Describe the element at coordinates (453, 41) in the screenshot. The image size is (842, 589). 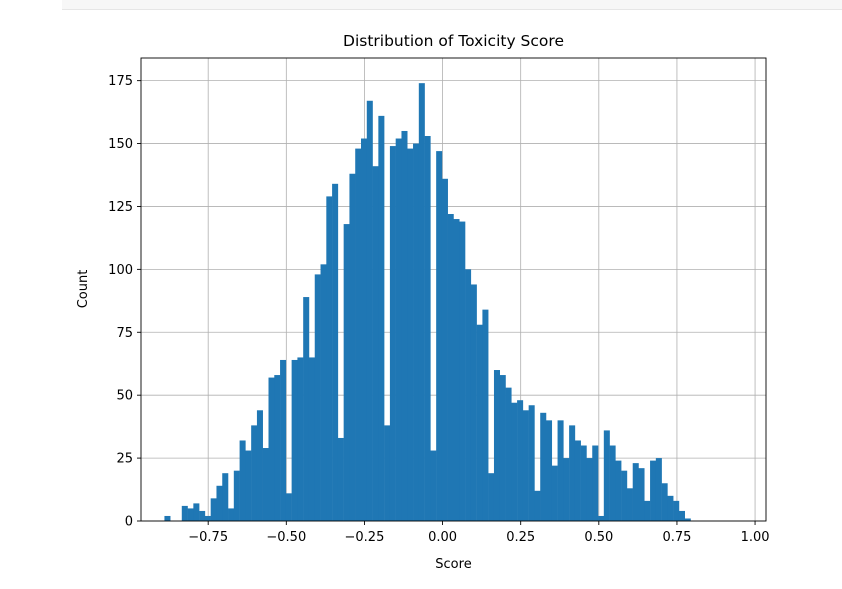
I see `chart-title: Distribution of Toxicity Score` at that location.